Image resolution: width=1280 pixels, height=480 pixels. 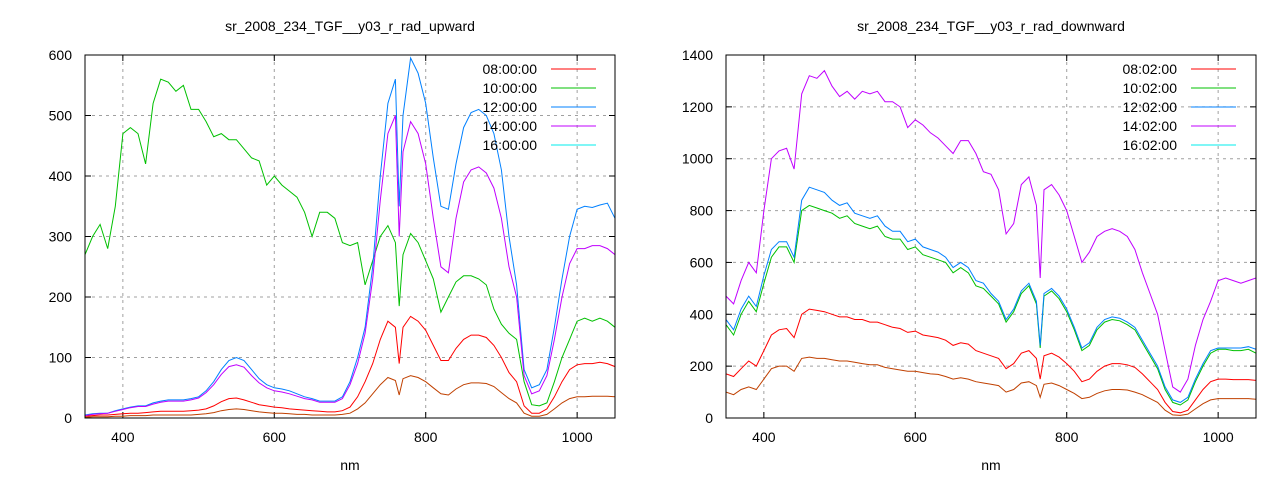 I want to click on legend-label: 12:02:00, so click(x=1150, y=107).